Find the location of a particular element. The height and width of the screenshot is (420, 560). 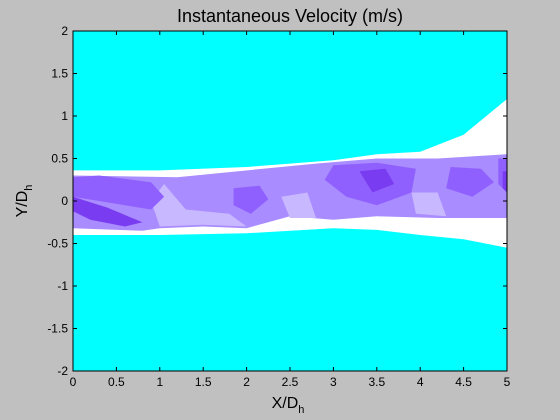

y-axis-label: Y/Dh is located at coordinates (24, 201).